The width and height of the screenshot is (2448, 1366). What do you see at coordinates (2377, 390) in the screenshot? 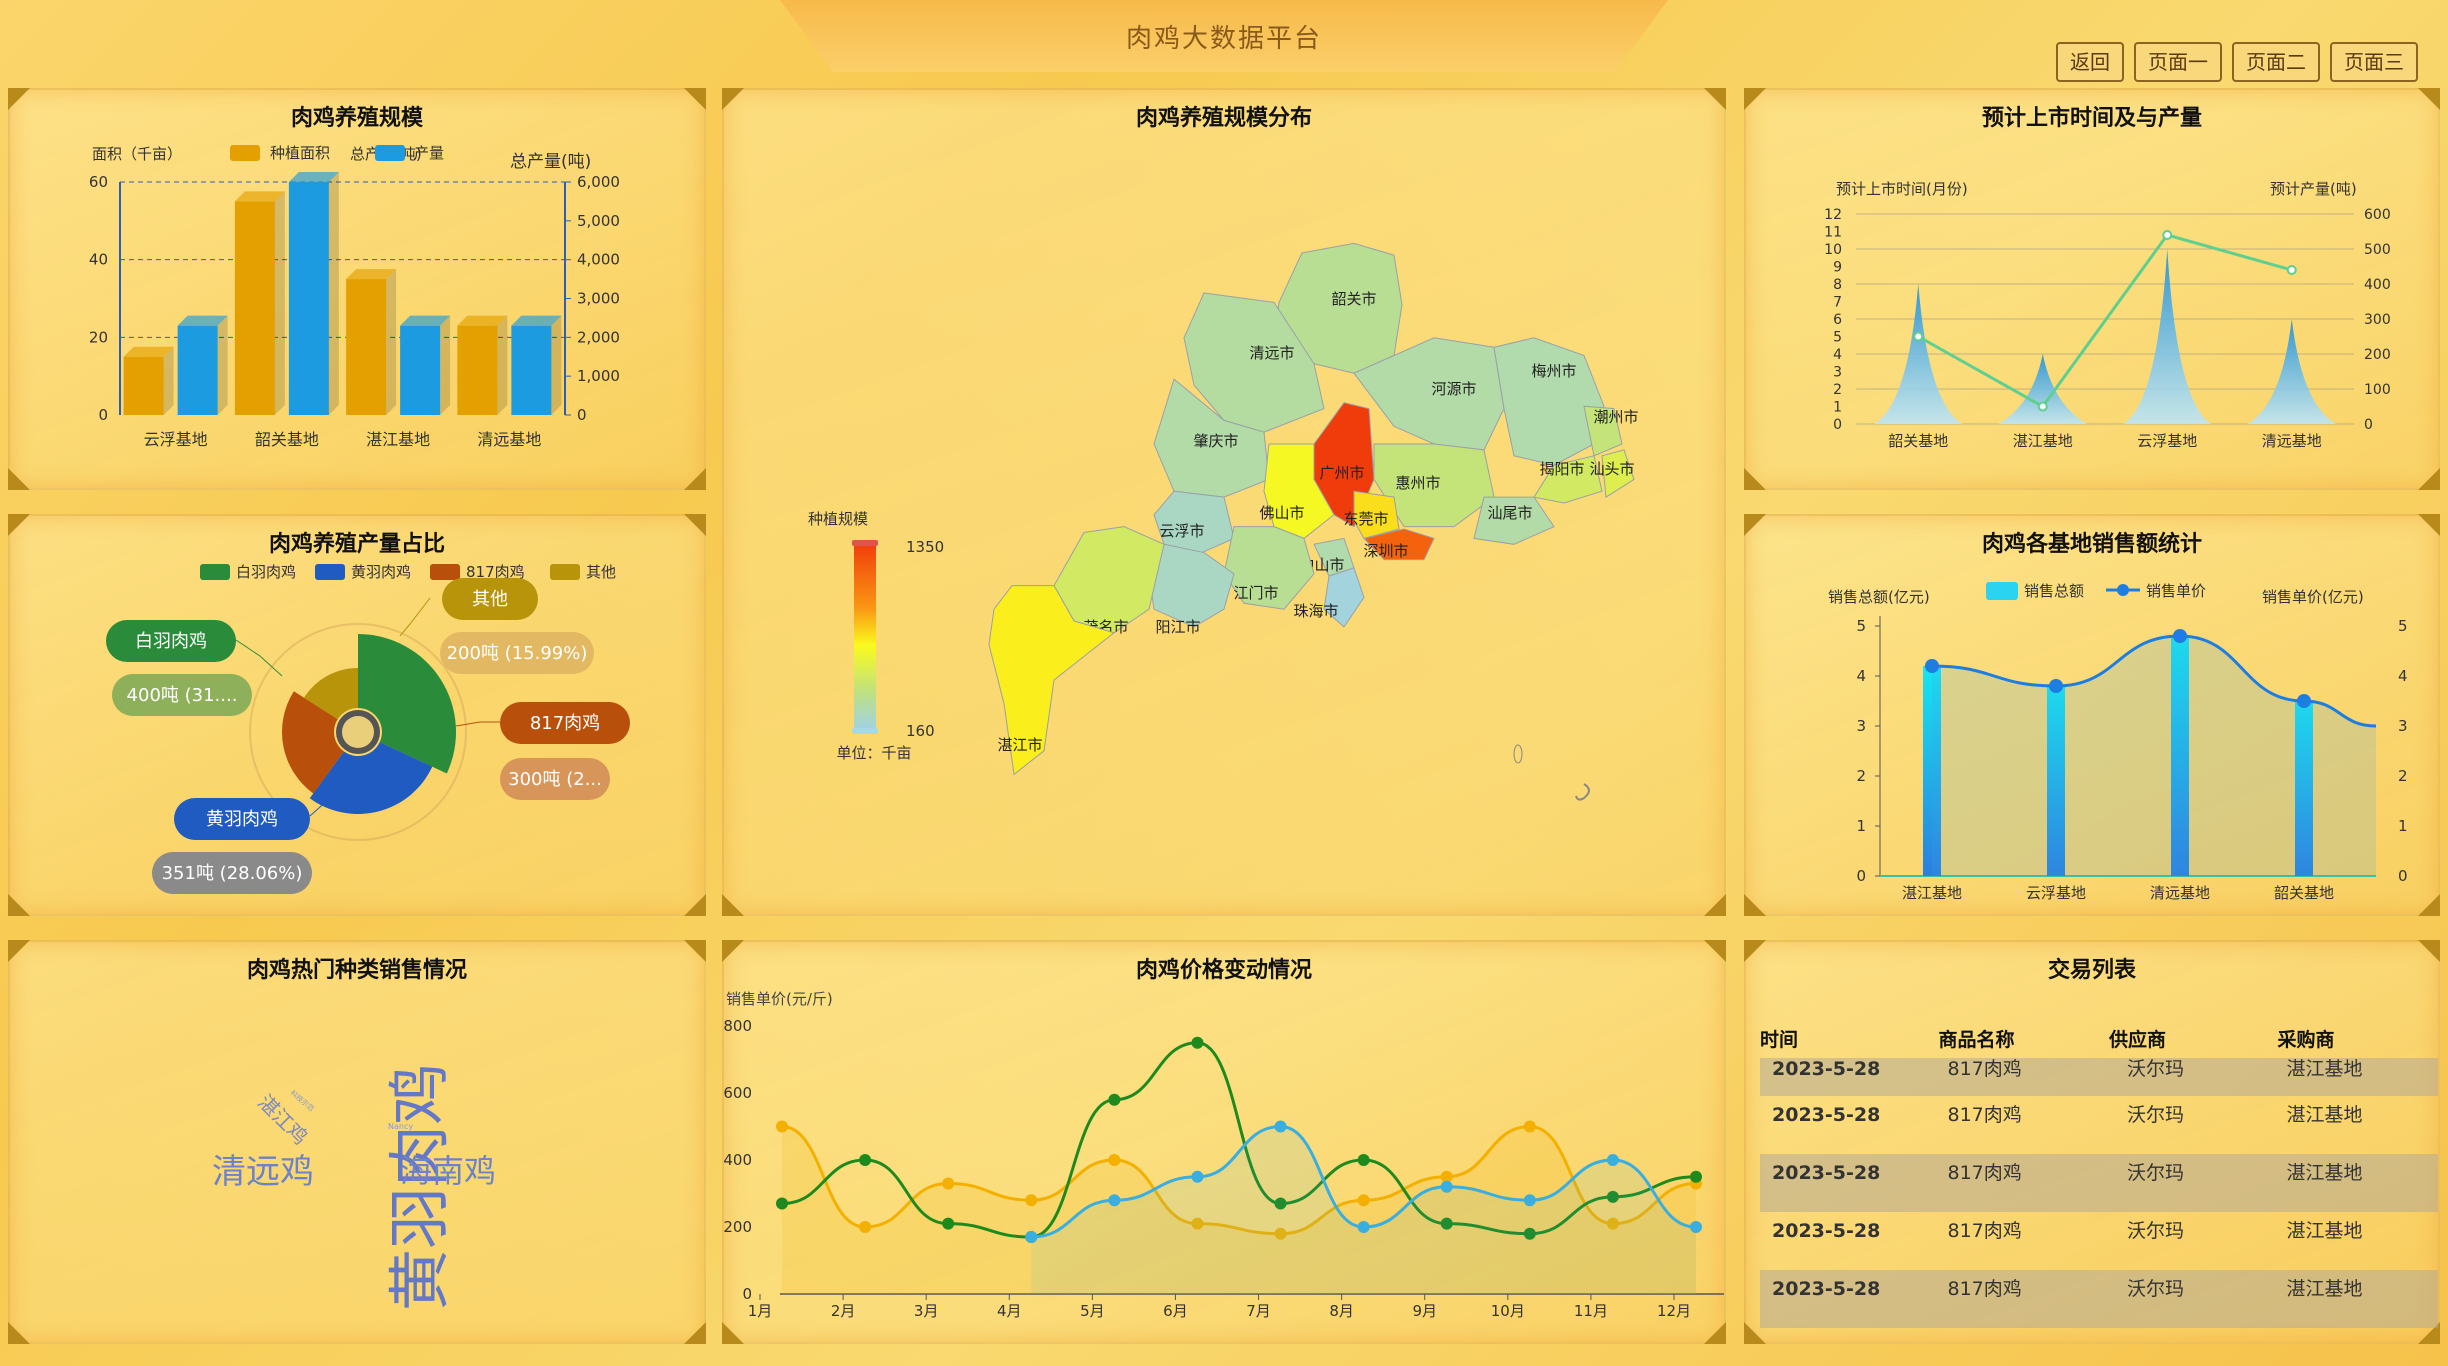
I see `y2-tick-label: 100` at bounding box center [2377, 390].